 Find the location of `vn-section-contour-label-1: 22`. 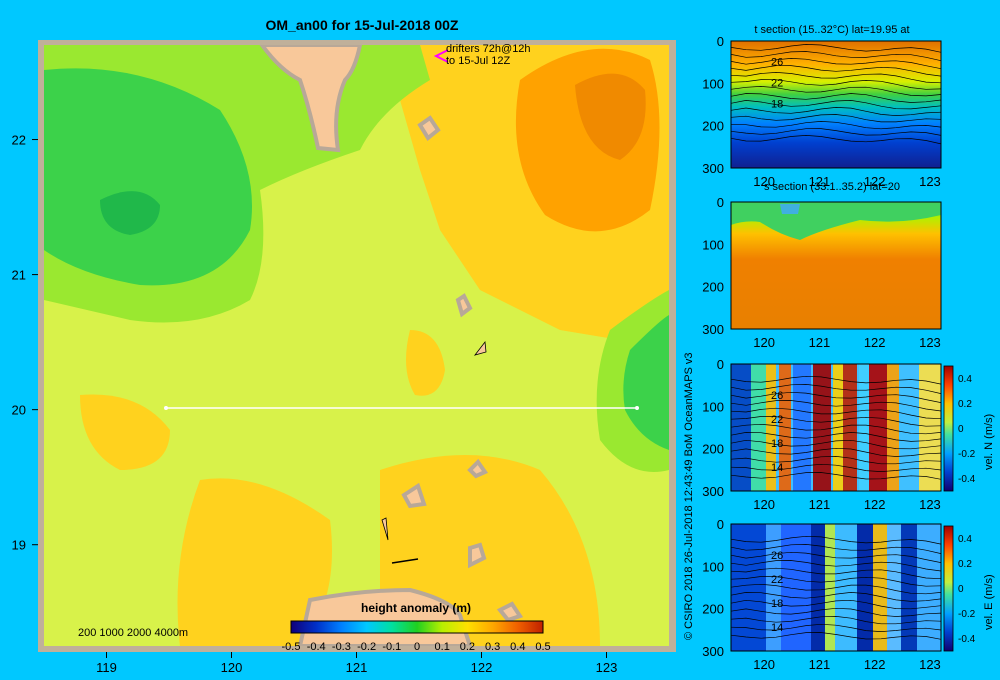

vn-section-contour-label-1: 22 is located at coordinates (777, 420).